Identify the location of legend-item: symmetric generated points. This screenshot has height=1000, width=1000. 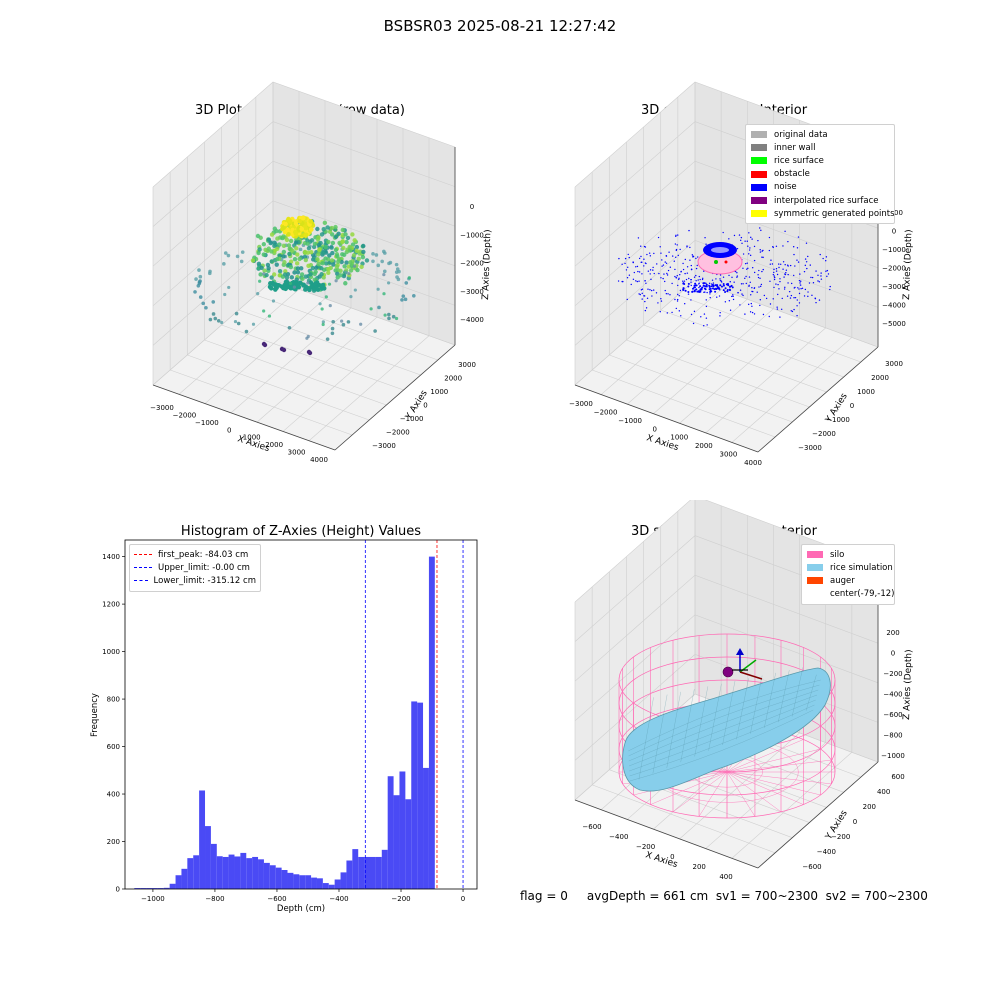
(823, 213).